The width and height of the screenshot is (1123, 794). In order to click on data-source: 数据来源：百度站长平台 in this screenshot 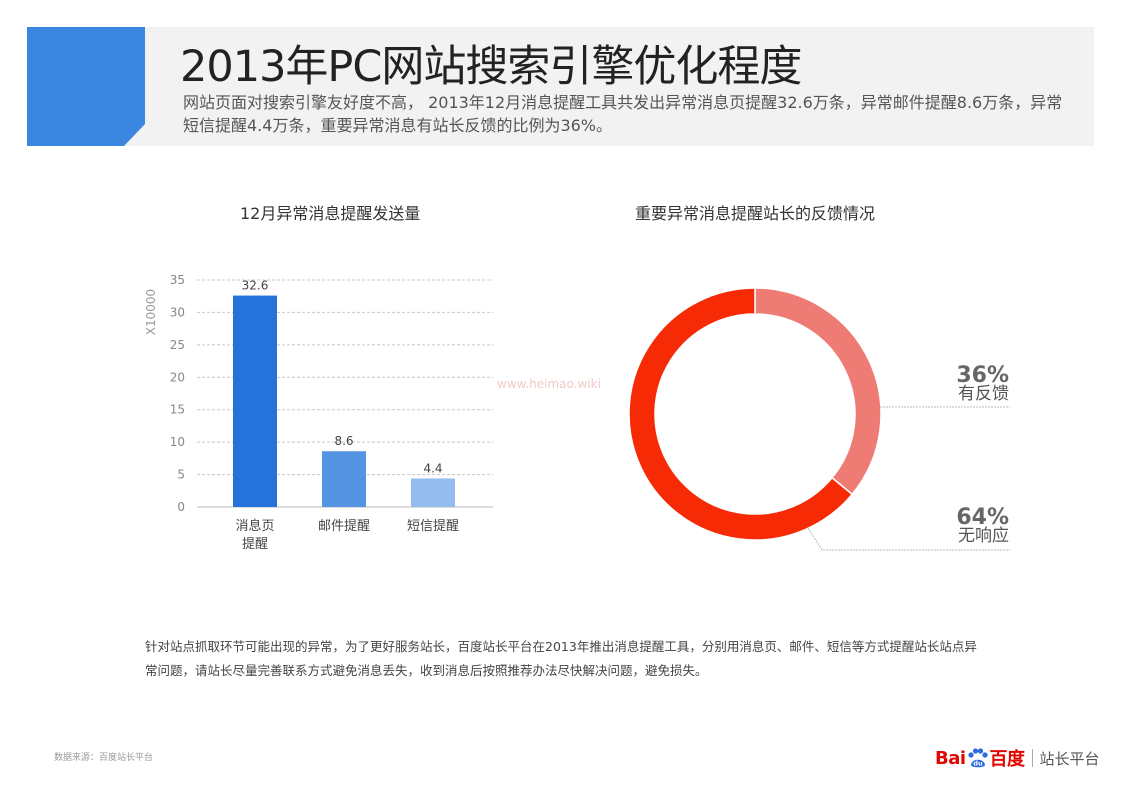, I will do `click(104, 758)`.